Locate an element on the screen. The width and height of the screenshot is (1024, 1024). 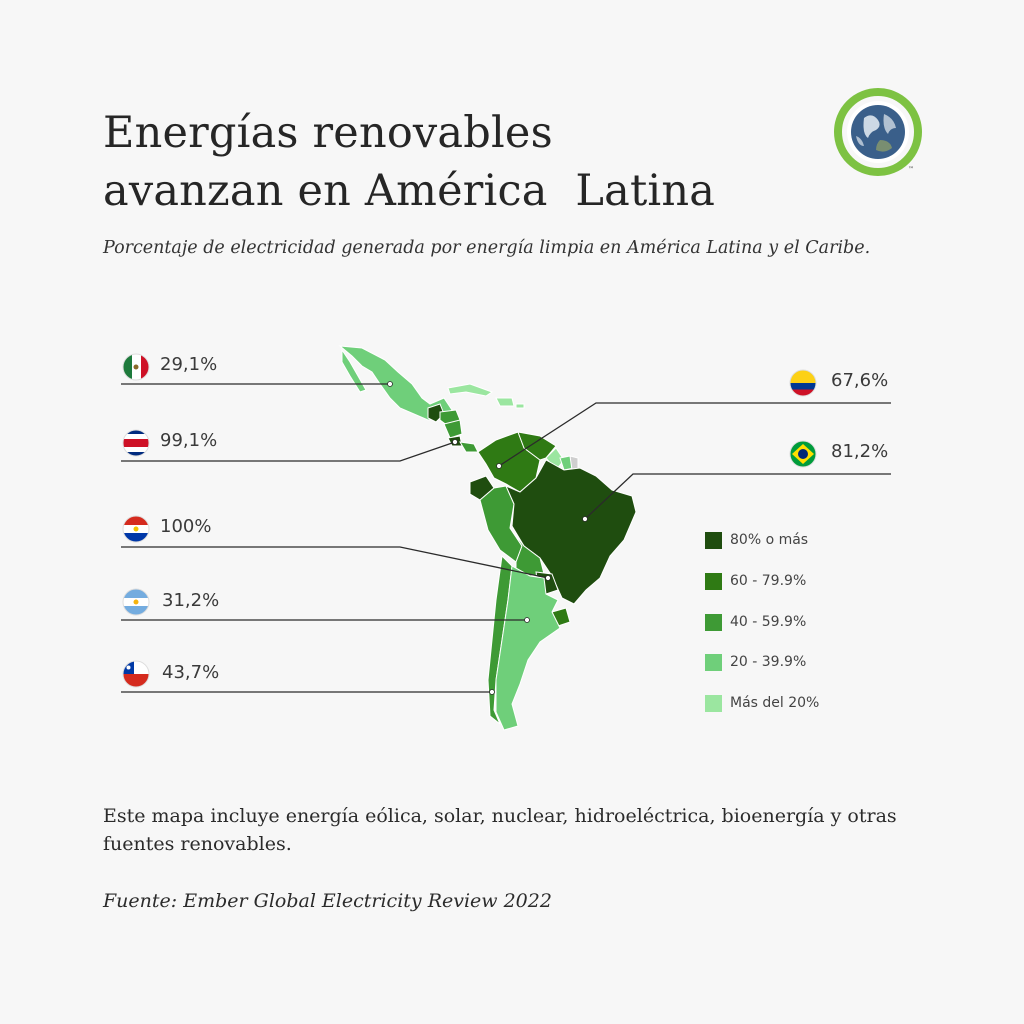
value-brazil: 81,2% is located at coordinates (860, 451).